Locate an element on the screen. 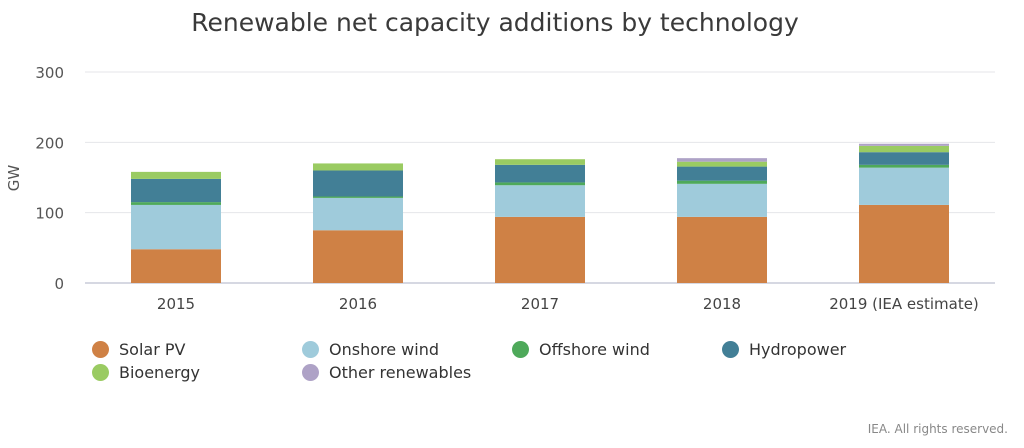 Image resolution: width=1024 pixels, height=448 pixels. legend-label: Bioenergy is located at coordinates (159, 372).